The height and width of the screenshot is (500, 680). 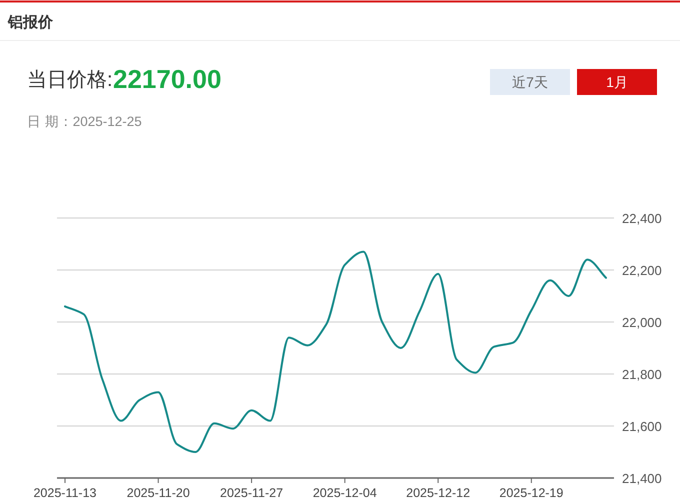 I want to click on y-tick-label: 22,000, so click(x=642, y=322).